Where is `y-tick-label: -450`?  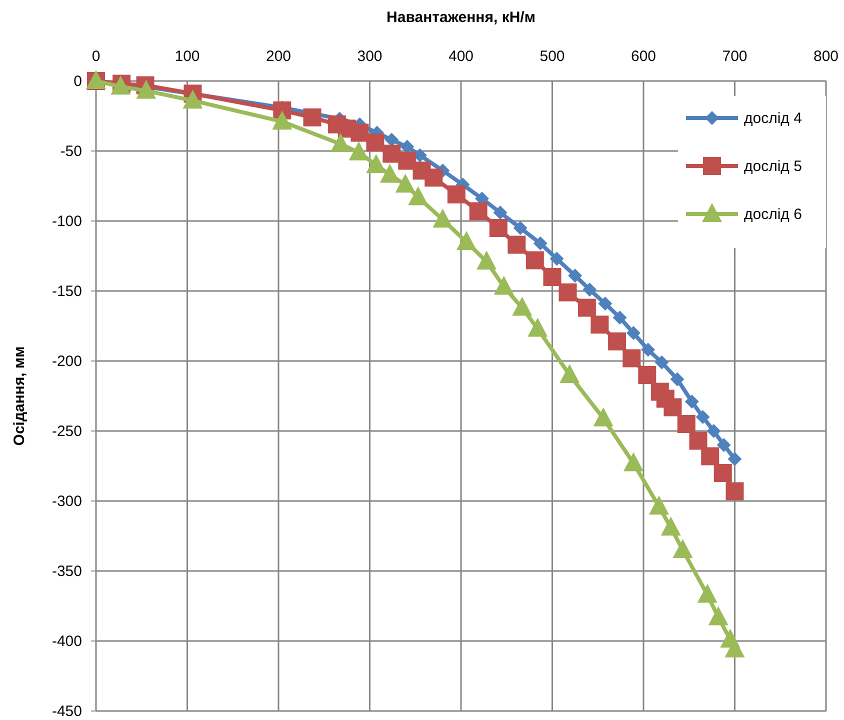
y-tick-label: -450 is located at coordinates (67, 711).